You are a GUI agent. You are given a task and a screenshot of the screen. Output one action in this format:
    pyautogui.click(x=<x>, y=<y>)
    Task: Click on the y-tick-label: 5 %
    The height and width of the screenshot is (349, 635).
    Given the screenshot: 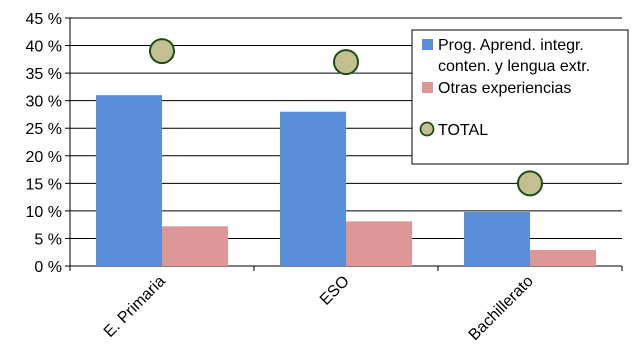 What is the action you would take?
    pyautogui.click(x=48, y=239)
    